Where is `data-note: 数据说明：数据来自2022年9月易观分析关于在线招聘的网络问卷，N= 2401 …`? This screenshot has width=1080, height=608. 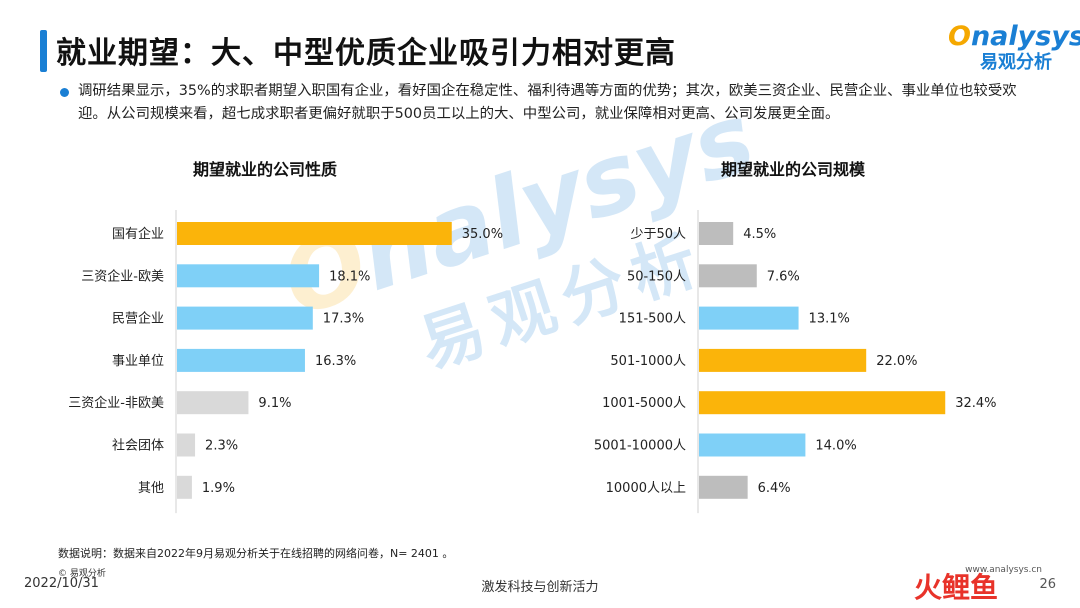 data-note: 数据说明：数据来自2022年9月易观分析关于在线招聘的网络问卷，N= 2401 … is located at coordinates (256, 553).